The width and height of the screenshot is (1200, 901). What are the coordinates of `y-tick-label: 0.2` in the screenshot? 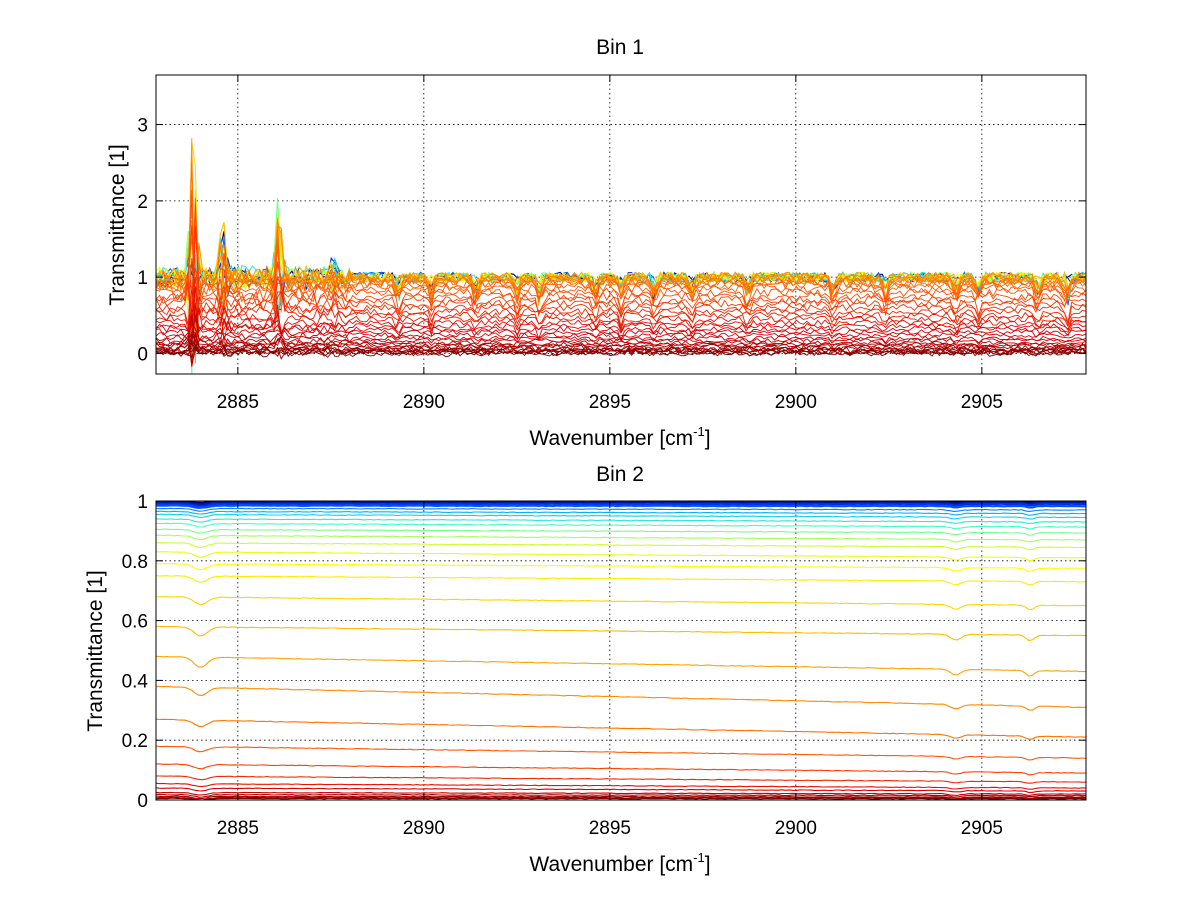 It's located at (135, 741).